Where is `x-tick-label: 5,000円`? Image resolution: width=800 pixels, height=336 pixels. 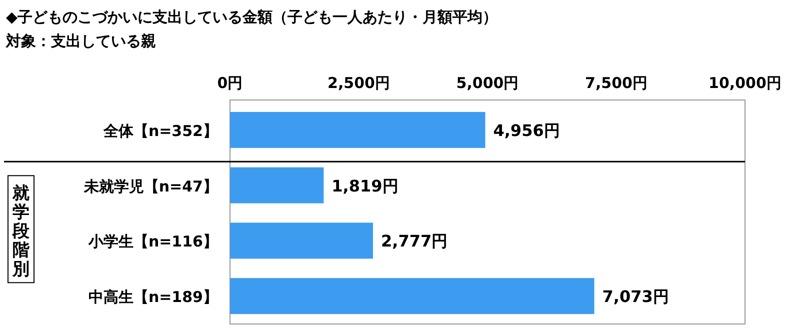
x-tick-label: 5,000円 is located at coordinates (487, 83).